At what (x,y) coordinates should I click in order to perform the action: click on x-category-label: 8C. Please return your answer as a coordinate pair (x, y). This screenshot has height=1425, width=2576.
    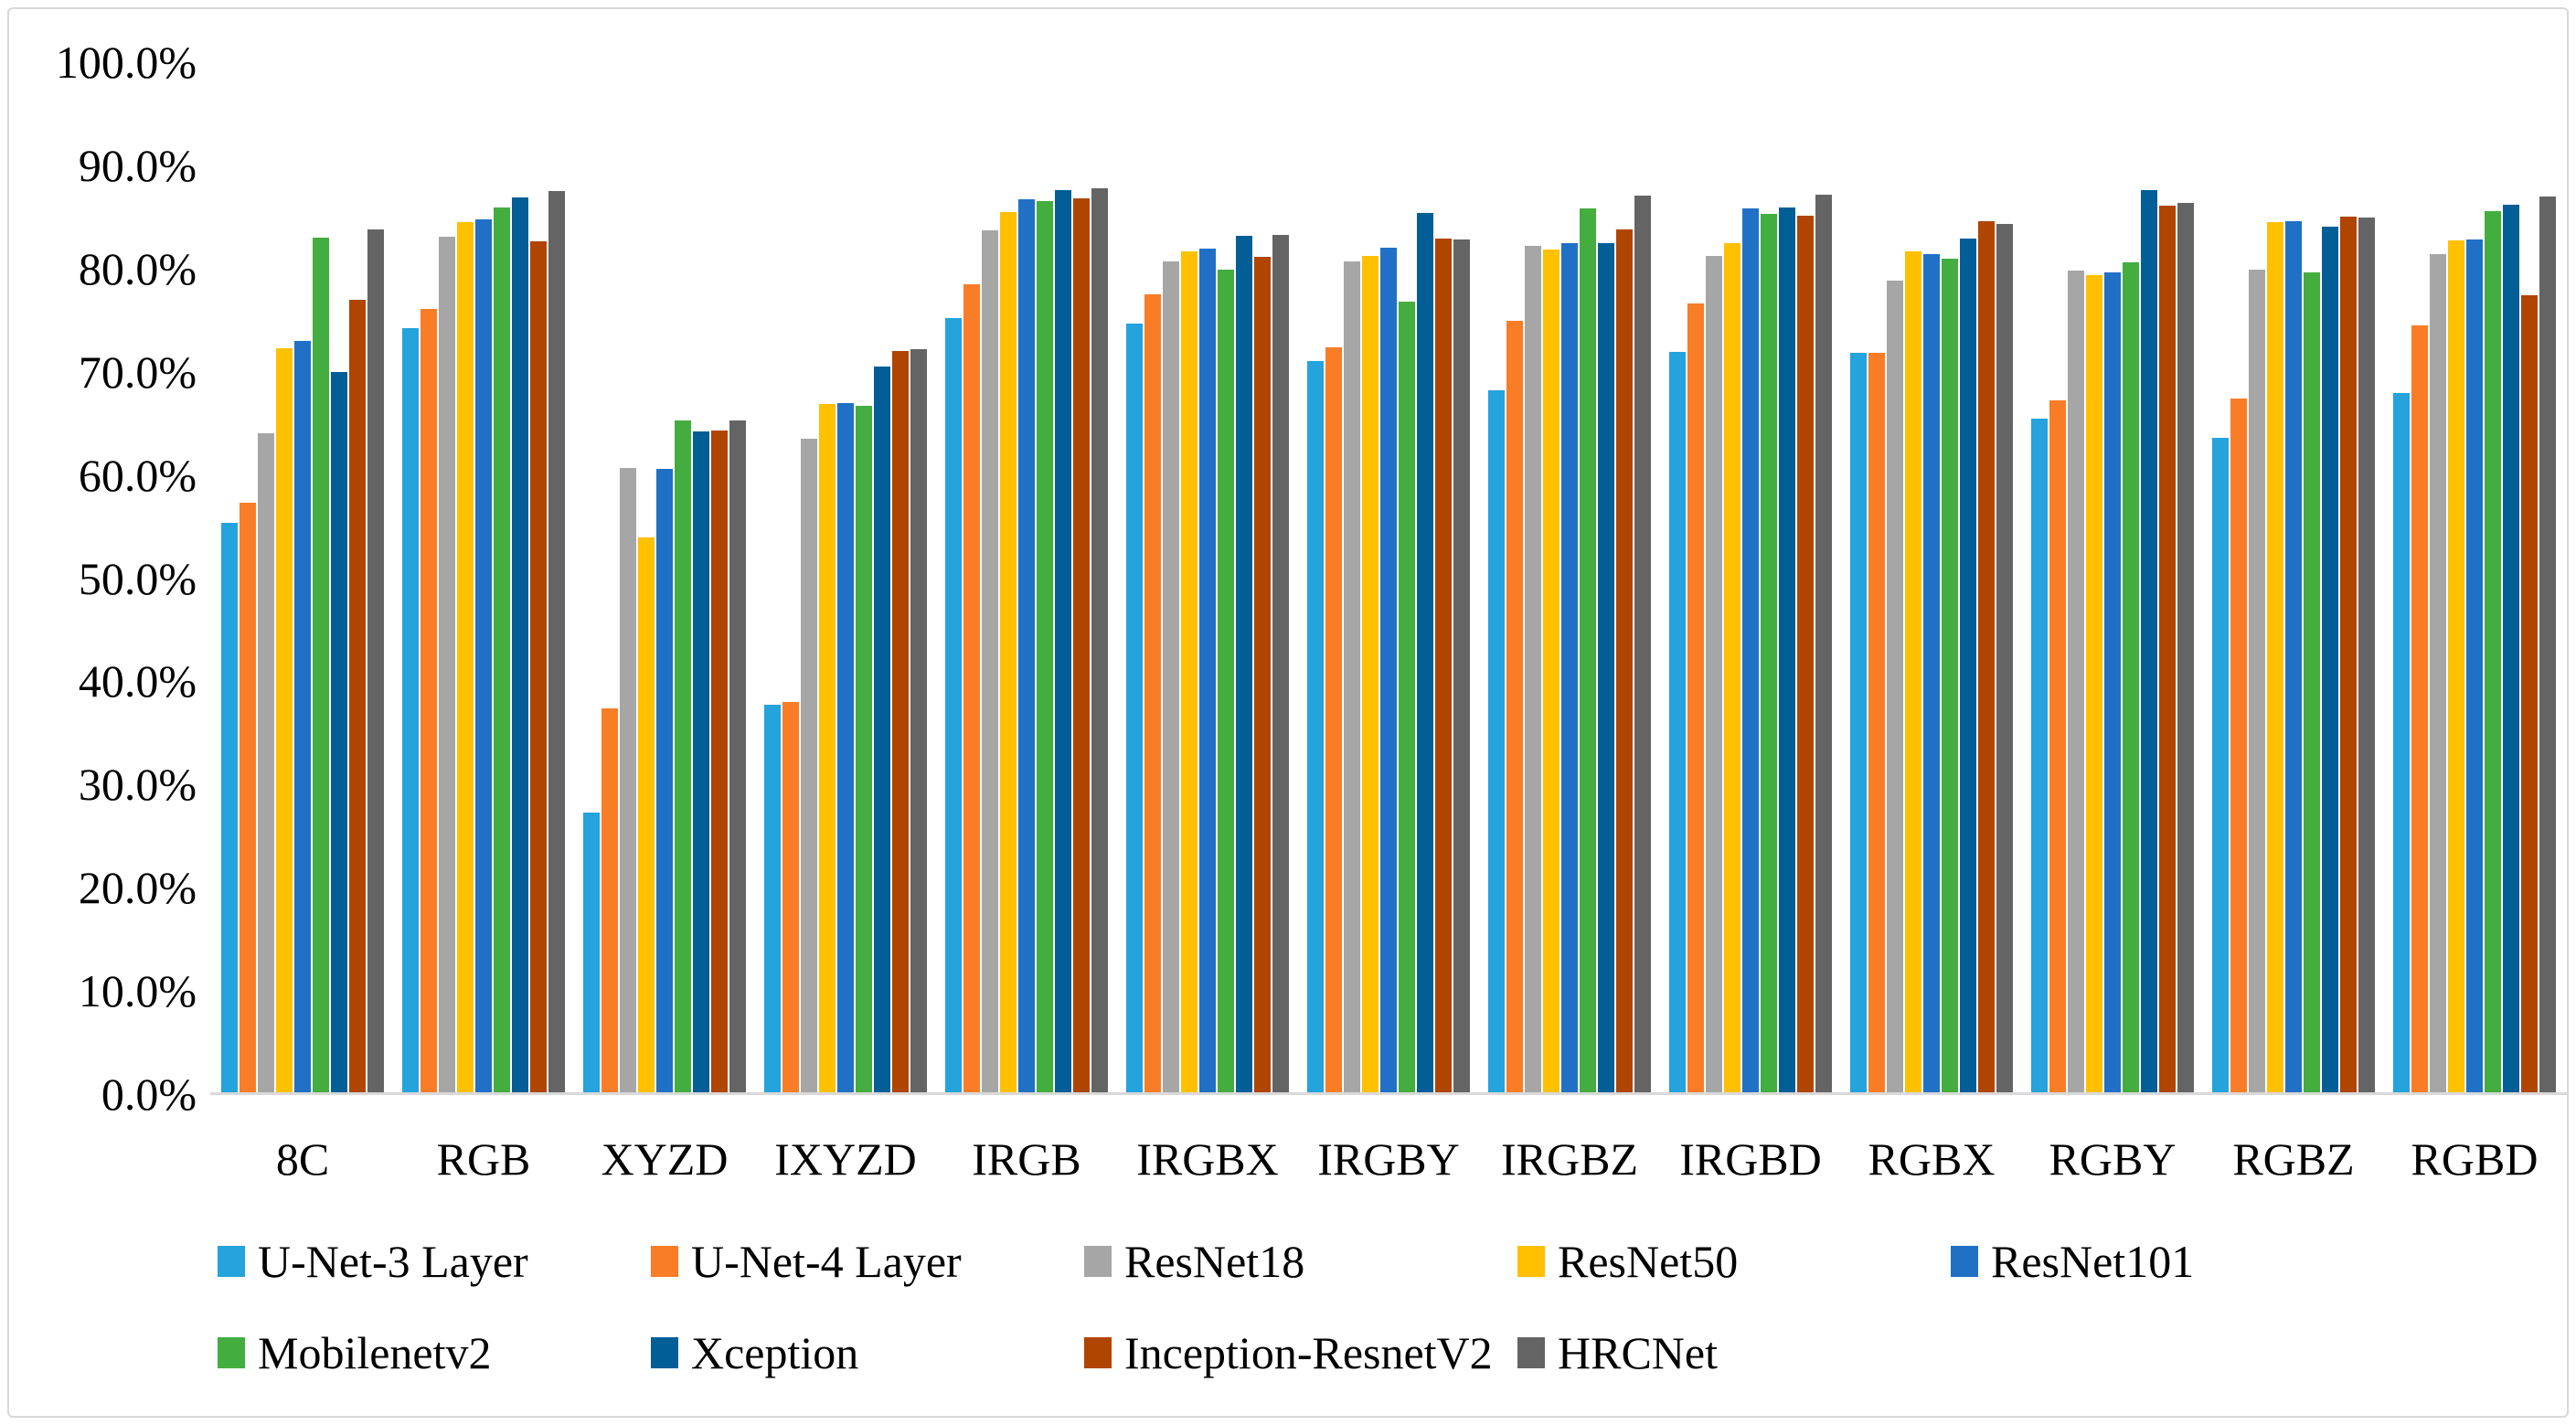
    Looking at the image, I should click on (303, 1159).